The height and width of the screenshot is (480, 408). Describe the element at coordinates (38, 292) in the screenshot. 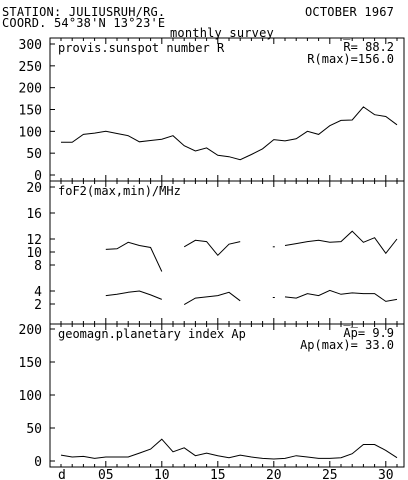

I see `y-tick-label: 4` at that location.